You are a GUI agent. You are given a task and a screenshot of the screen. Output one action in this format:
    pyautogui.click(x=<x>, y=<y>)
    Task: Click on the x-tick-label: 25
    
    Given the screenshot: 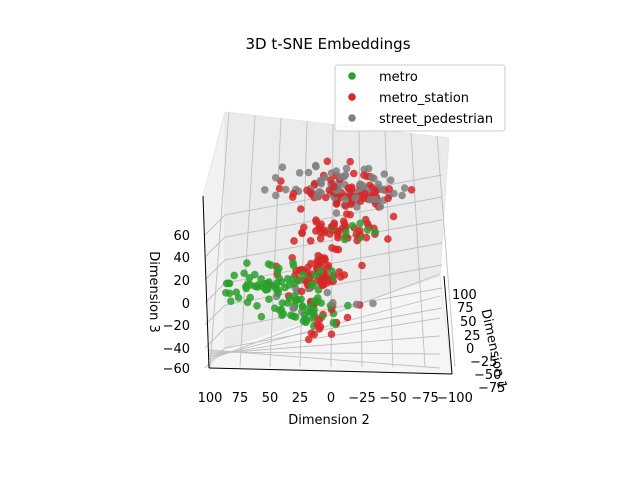 What is the action you would take?
    pyautogui.click(x=472, y=336)
    